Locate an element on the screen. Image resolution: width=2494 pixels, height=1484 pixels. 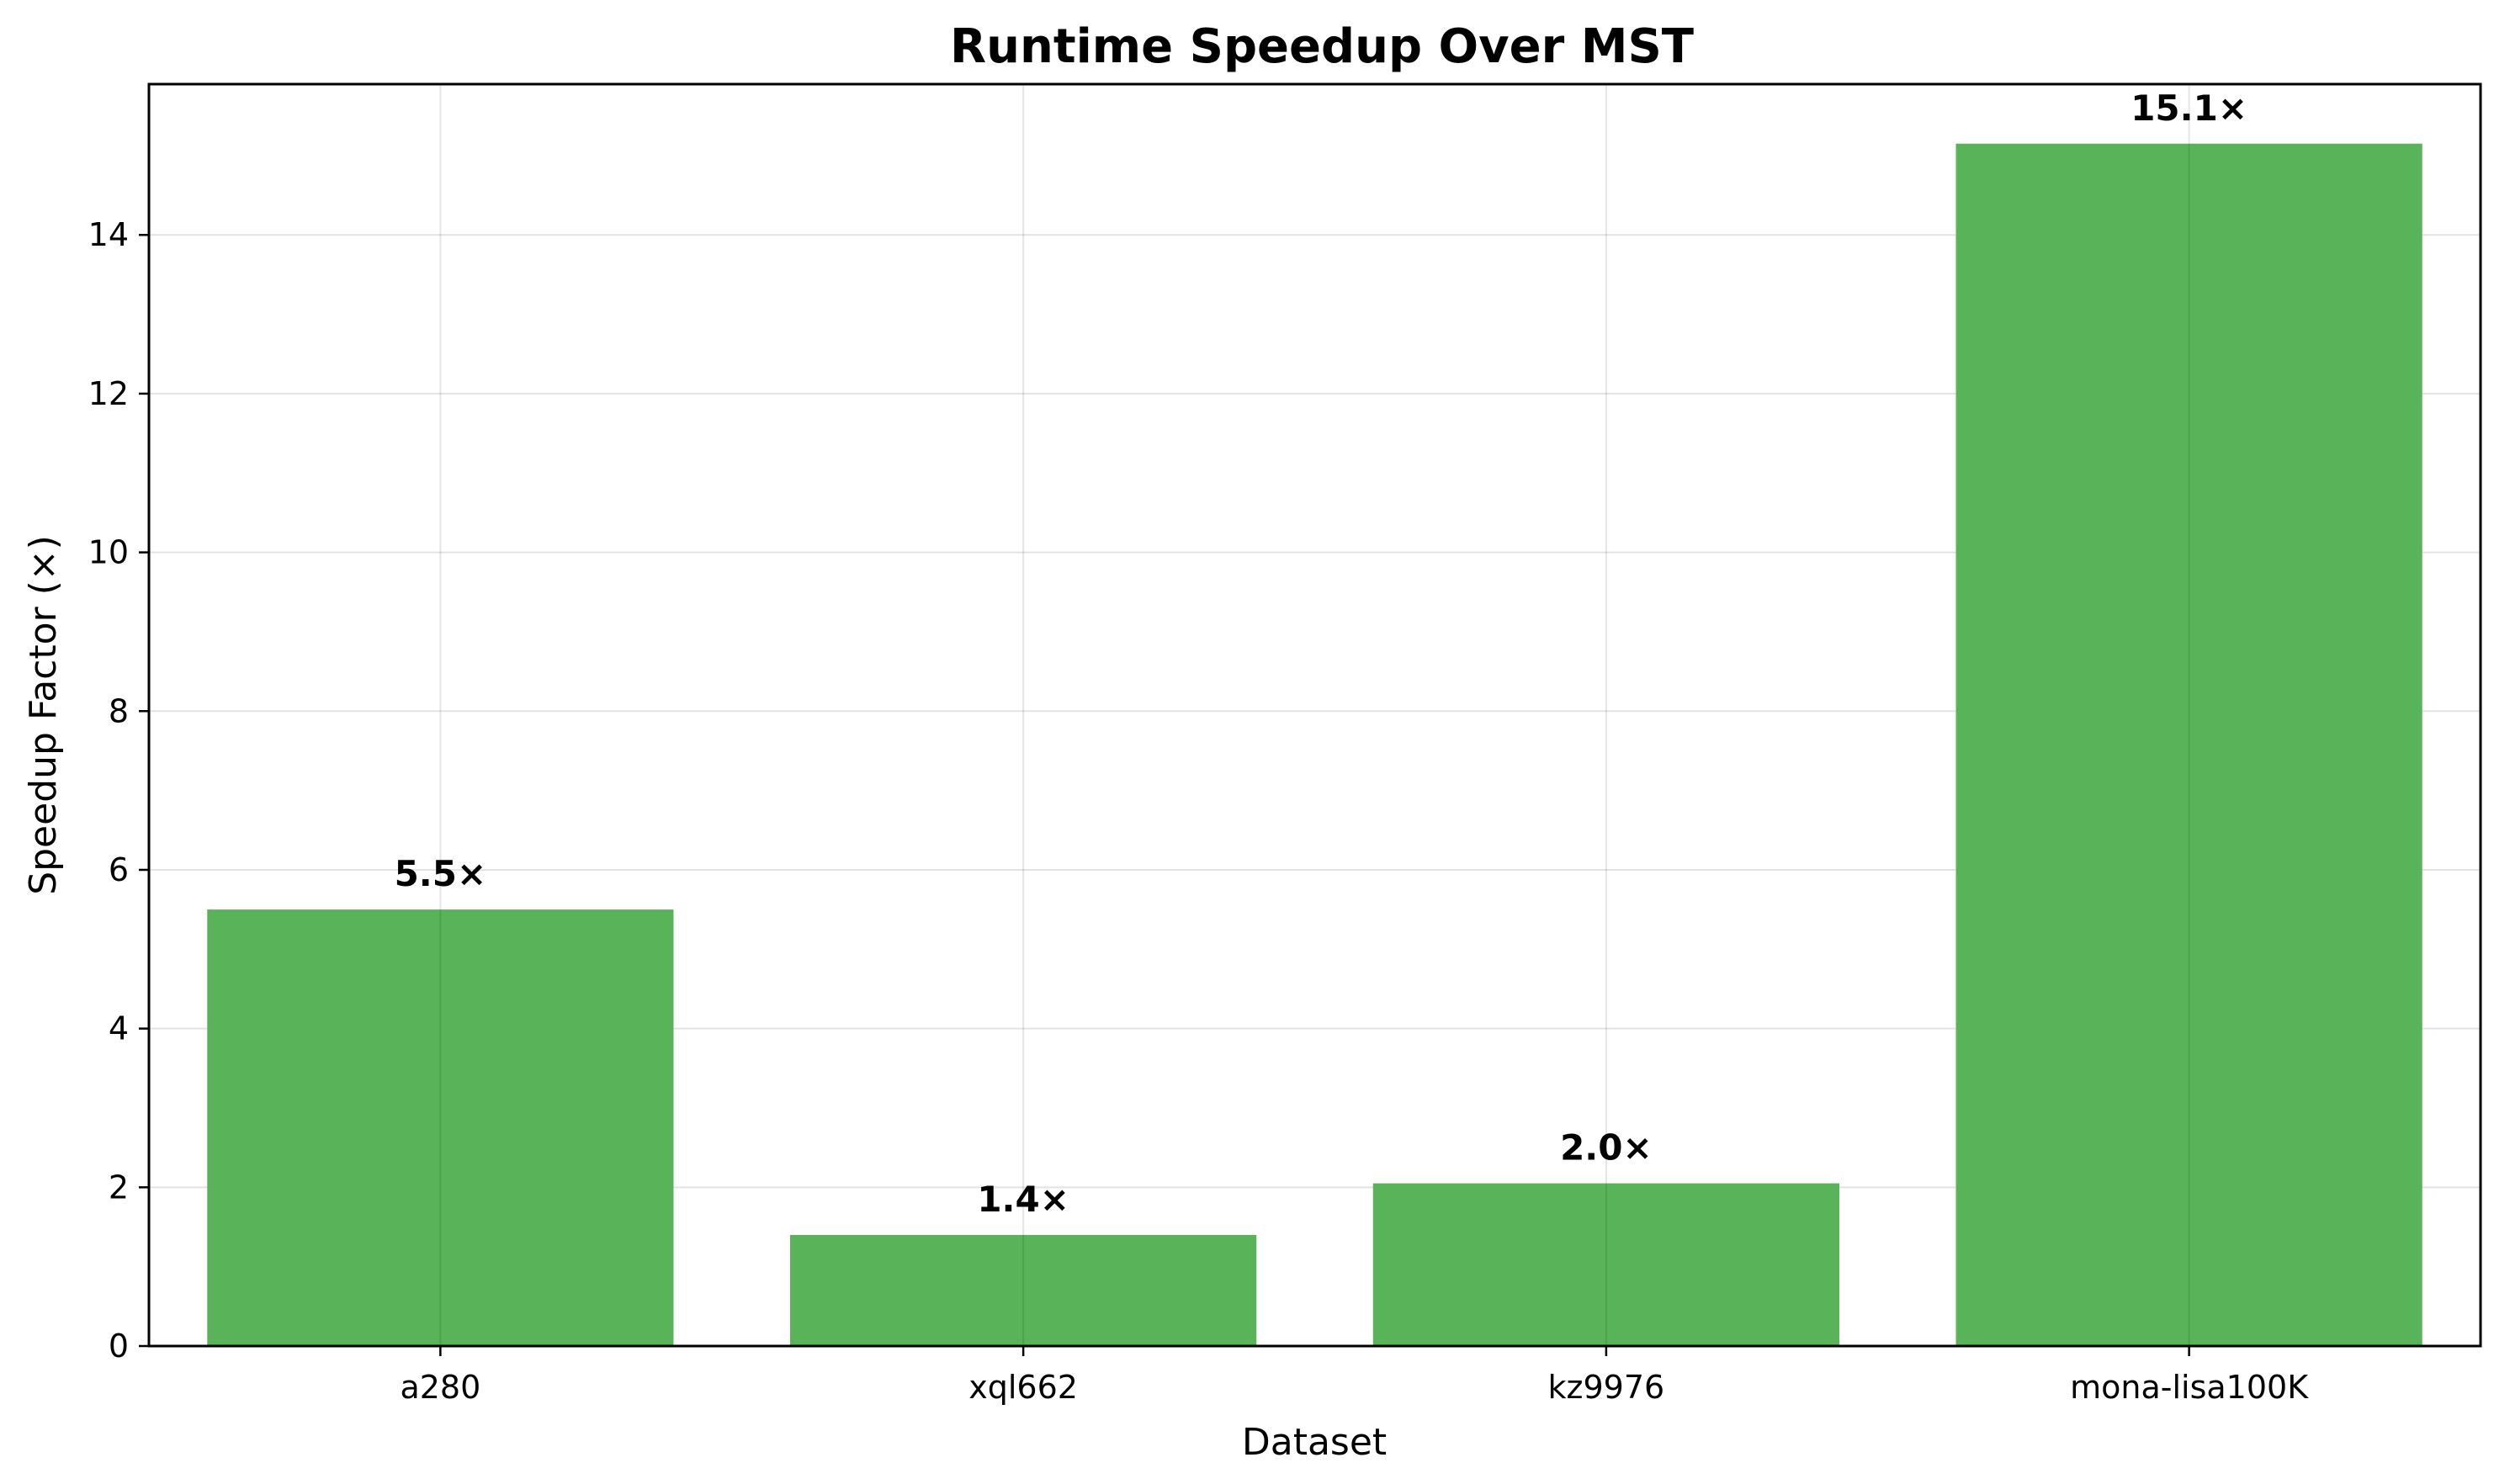
y-tick-label: 0 is located at coordinates (119, 1346).